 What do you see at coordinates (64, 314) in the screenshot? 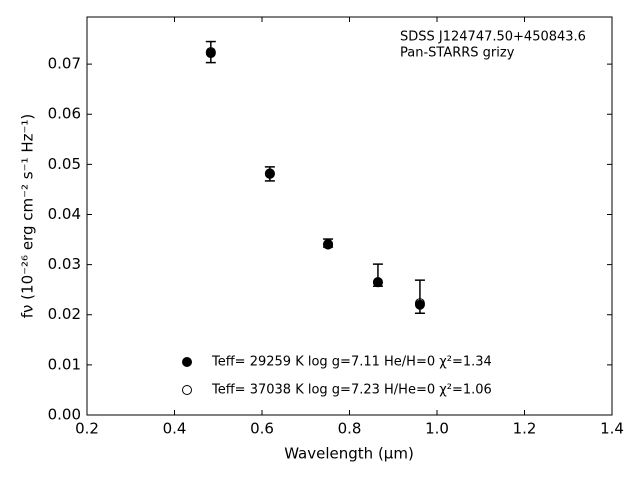
I see `y-tick-label: 0.02` at bounding box center [64, 314].